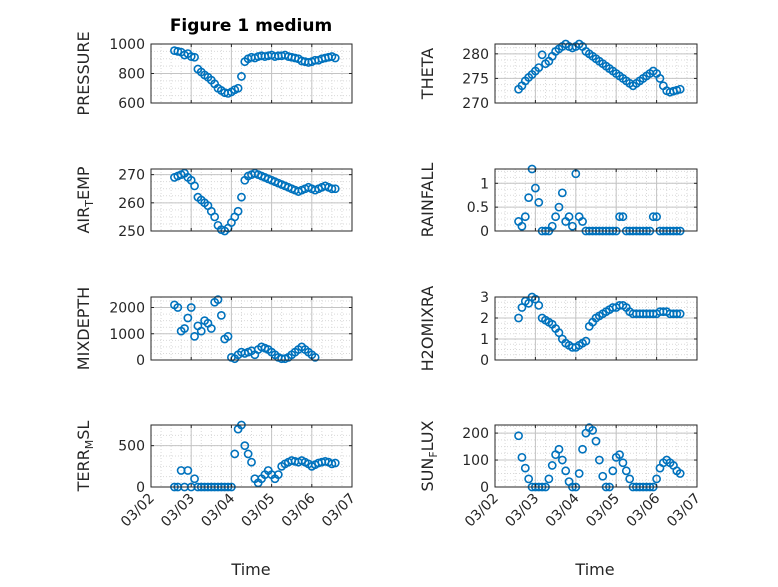  I want to click on y-axis-label: TERRMSL, so click(85, 457).